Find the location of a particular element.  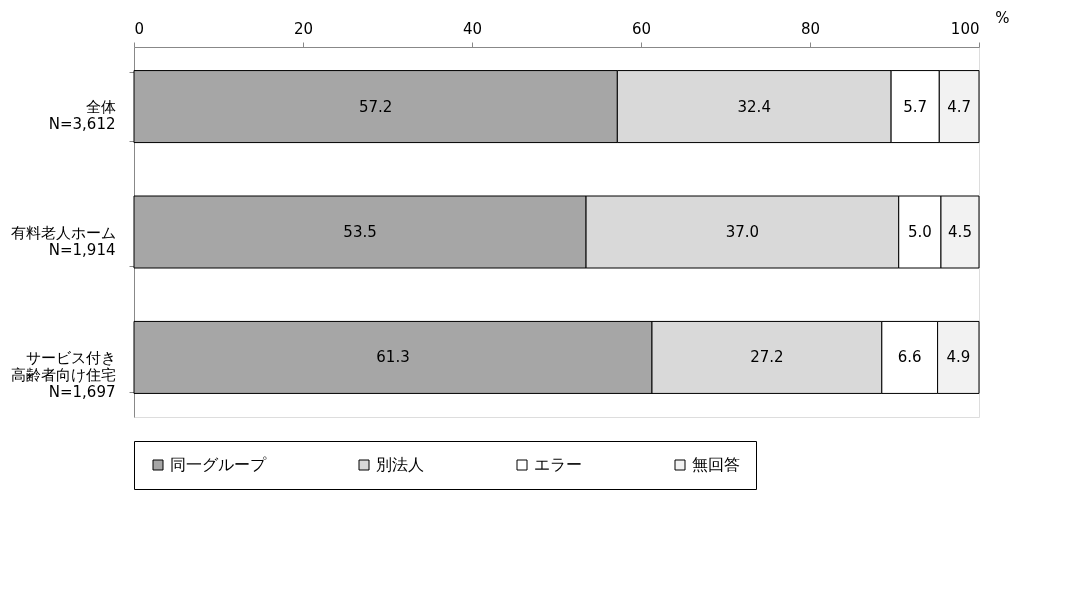

data-label: 4.7 is located at coordinates (959, 106).